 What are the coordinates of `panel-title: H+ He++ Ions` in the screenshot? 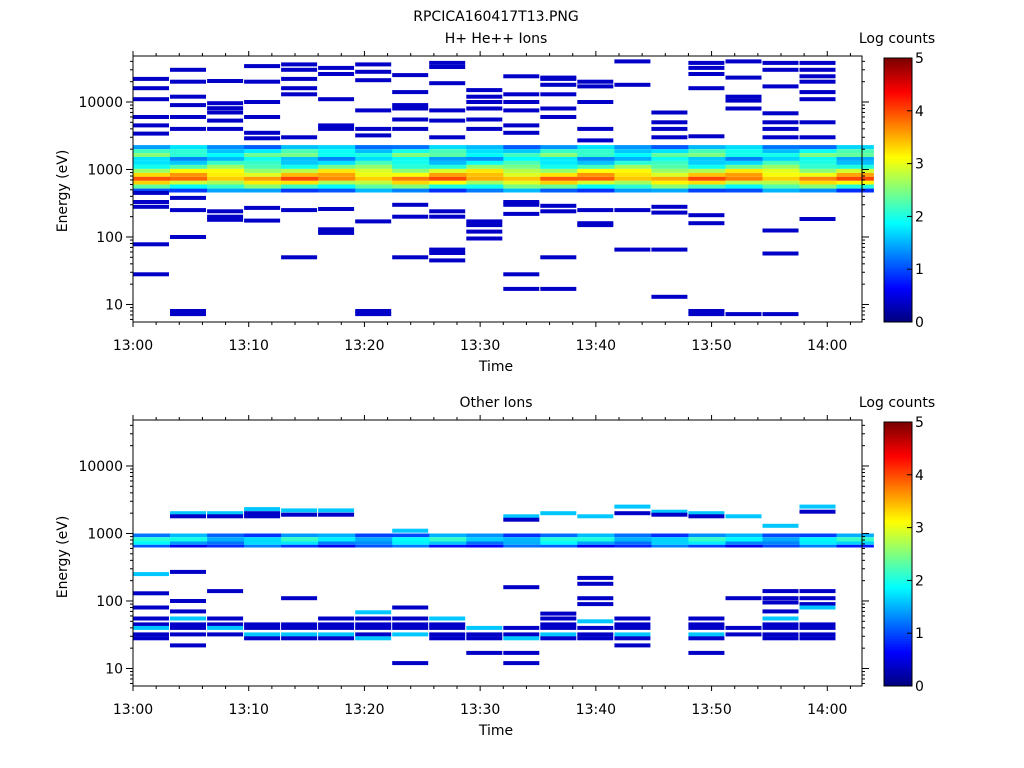 It's located at (496, 39).